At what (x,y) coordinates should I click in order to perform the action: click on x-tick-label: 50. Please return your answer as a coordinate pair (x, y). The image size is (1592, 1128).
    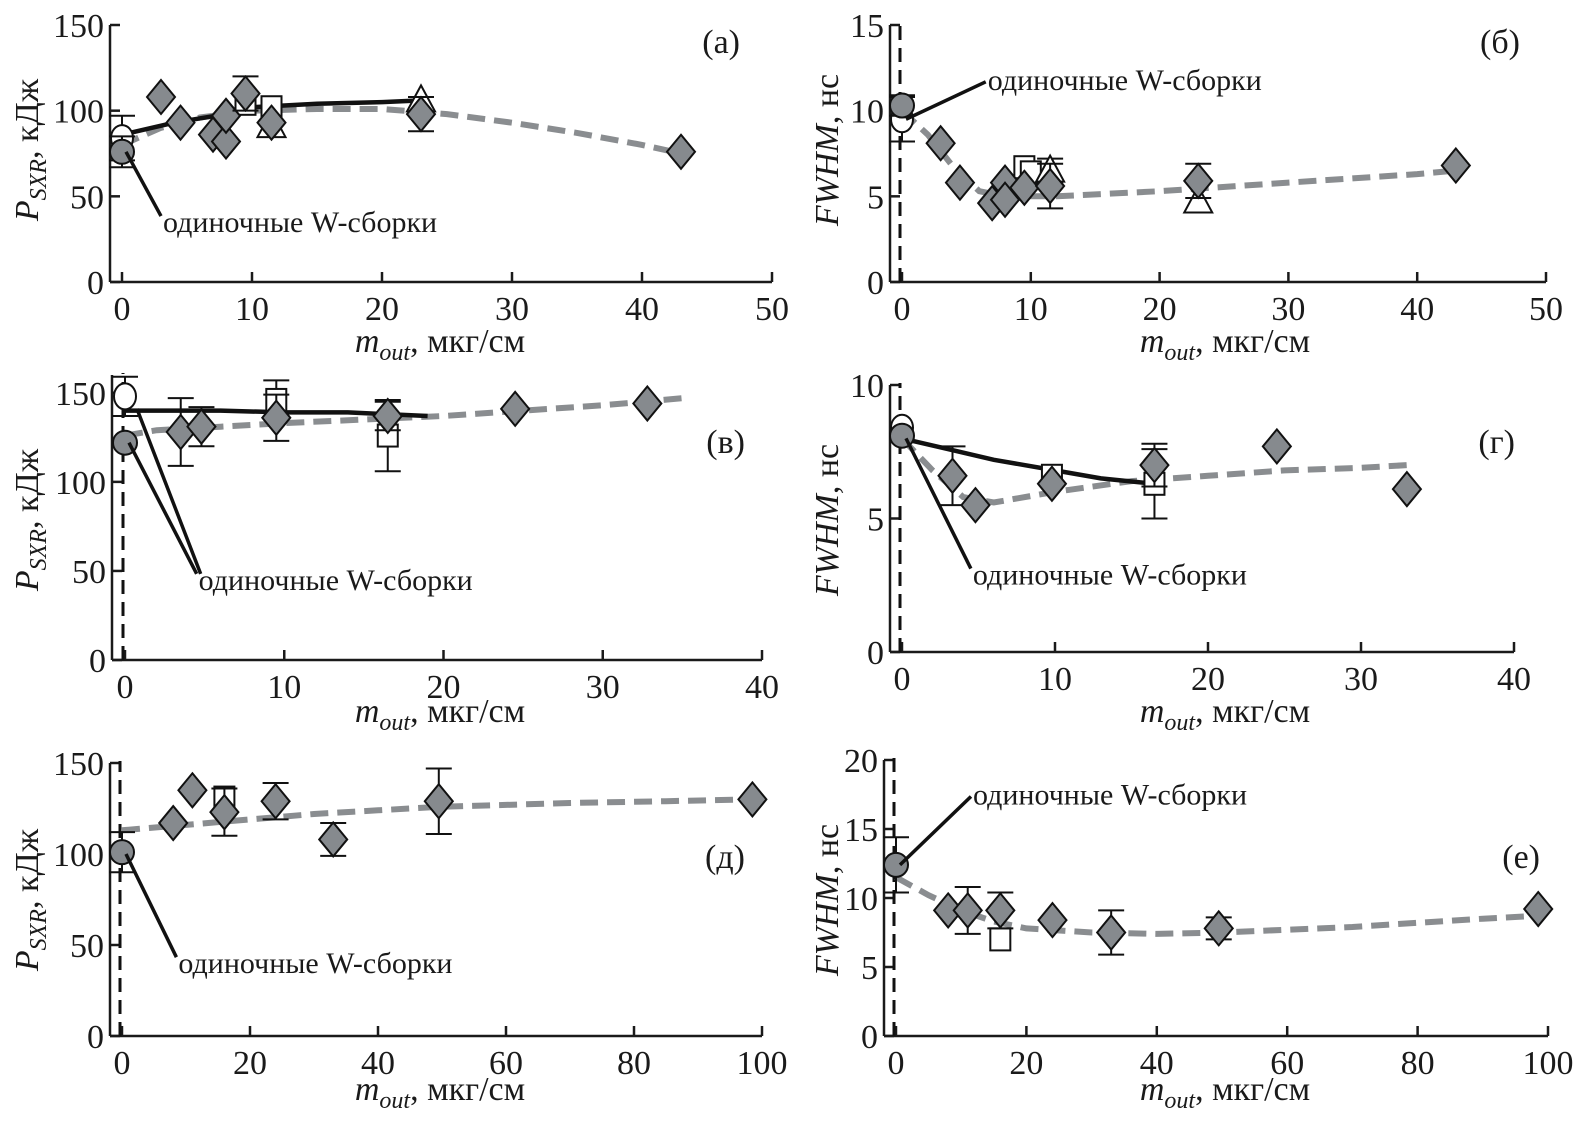
    Looking at the image, I should click on (1546, 309).